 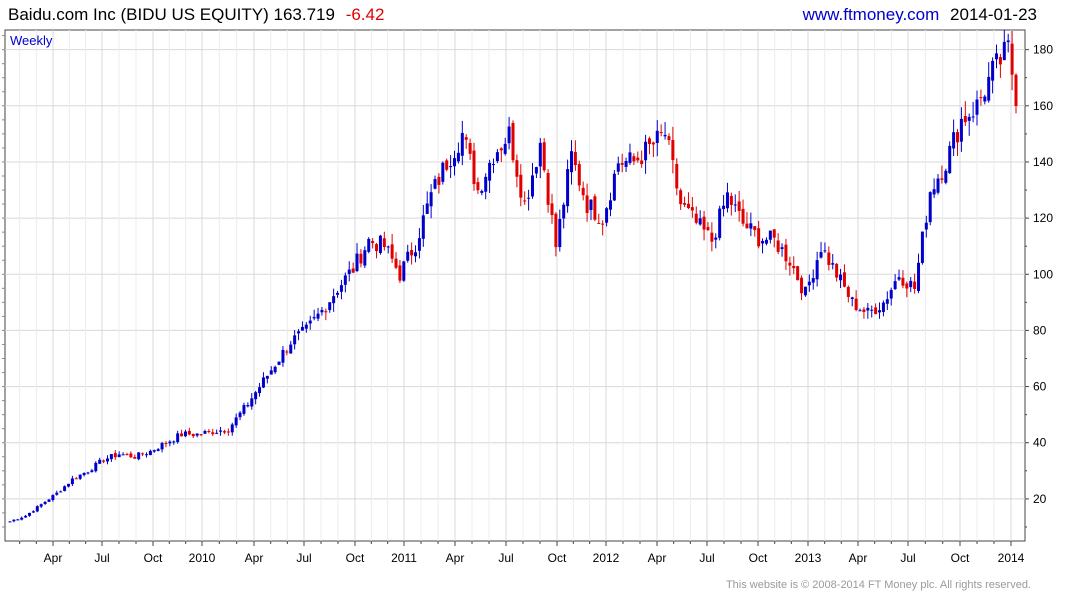 What do you see at coordinates (557, 558) in the screenshot?
I see `x-tick-label: Oct` at bounding box center [557, 558].